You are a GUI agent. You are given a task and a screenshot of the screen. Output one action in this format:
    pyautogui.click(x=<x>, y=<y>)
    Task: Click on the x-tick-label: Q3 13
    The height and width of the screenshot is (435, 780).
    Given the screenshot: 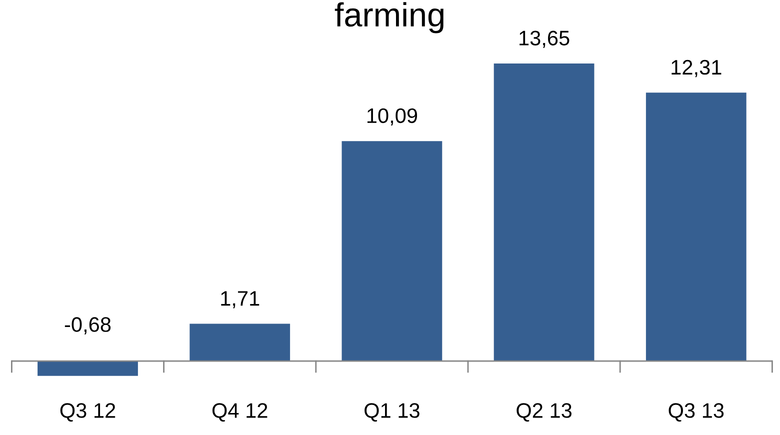 What is the action you would take?
    pyautogui.click(x=696, y=412)
    